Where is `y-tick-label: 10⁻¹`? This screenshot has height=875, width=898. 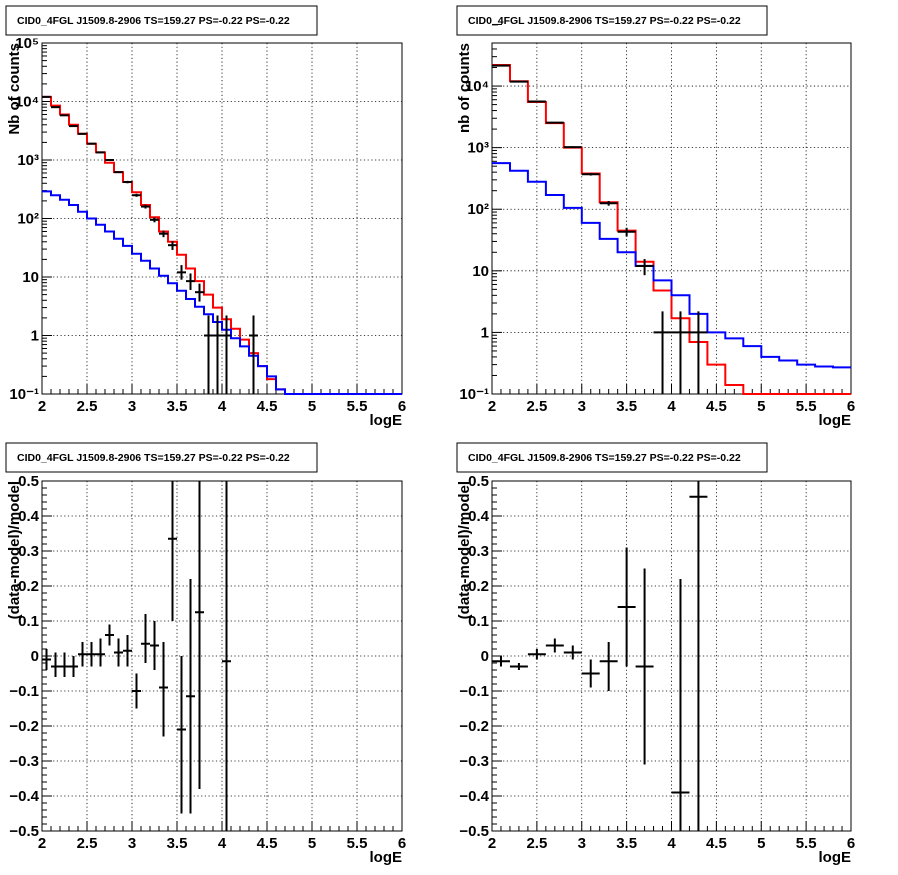 y-tick-label: 10⁻¹ is located at coordinates (24, 394).